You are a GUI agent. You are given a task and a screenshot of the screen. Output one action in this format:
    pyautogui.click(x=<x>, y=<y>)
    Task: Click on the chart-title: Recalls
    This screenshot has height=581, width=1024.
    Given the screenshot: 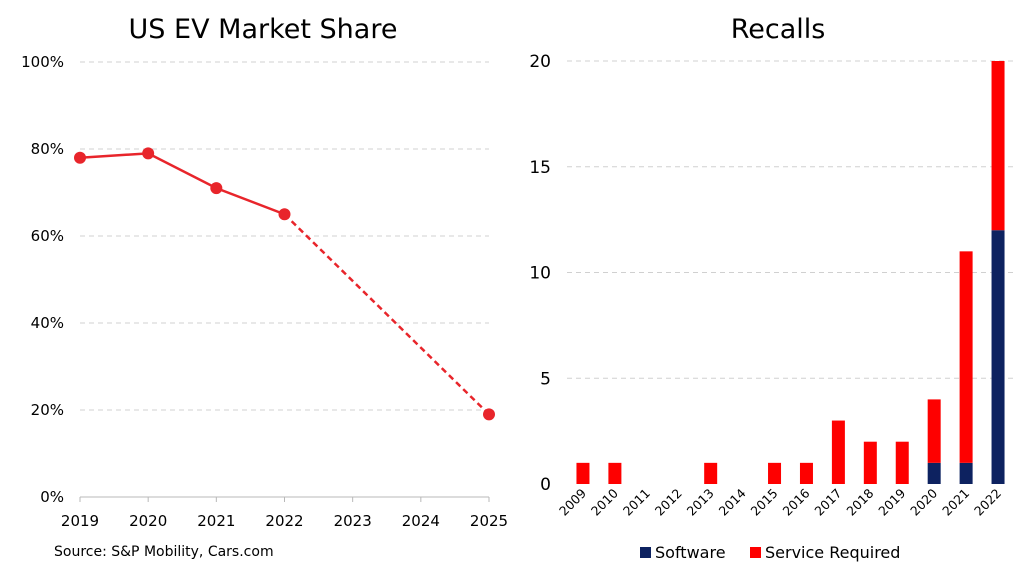 What is the action you would take?
    pyautogui.click(x=778, y=29)
    